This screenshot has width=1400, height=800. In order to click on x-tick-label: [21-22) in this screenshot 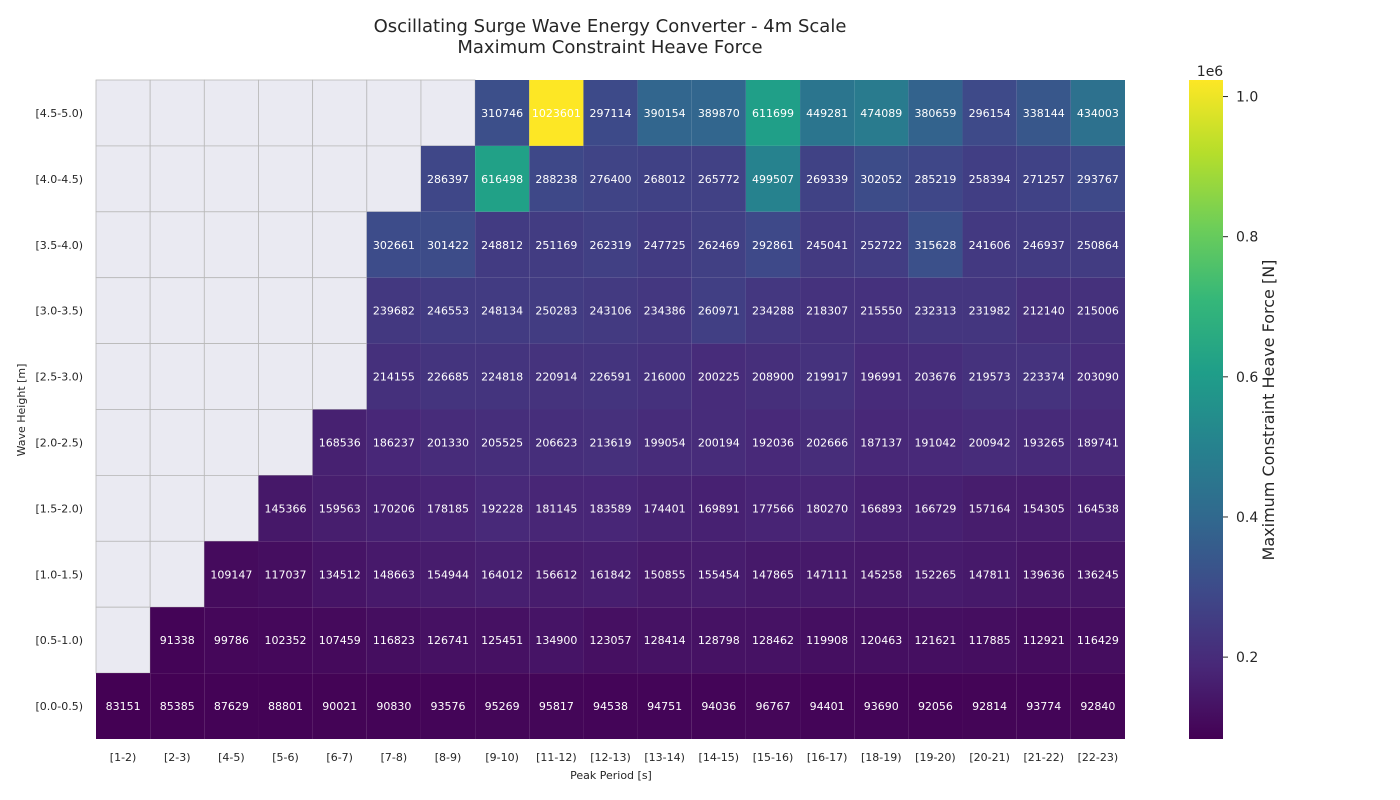, I will do `click(1043, 757)`.